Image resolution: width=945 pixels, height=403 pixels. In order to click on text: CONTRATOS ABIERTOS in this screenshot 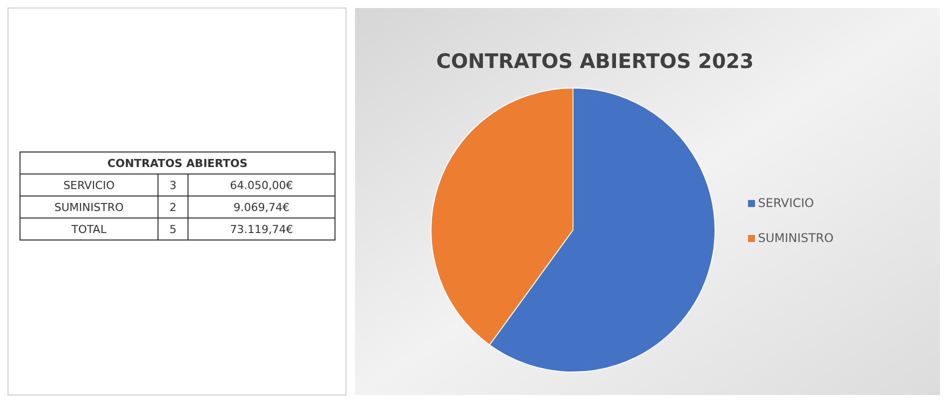, I will do `click(177, 163)`.